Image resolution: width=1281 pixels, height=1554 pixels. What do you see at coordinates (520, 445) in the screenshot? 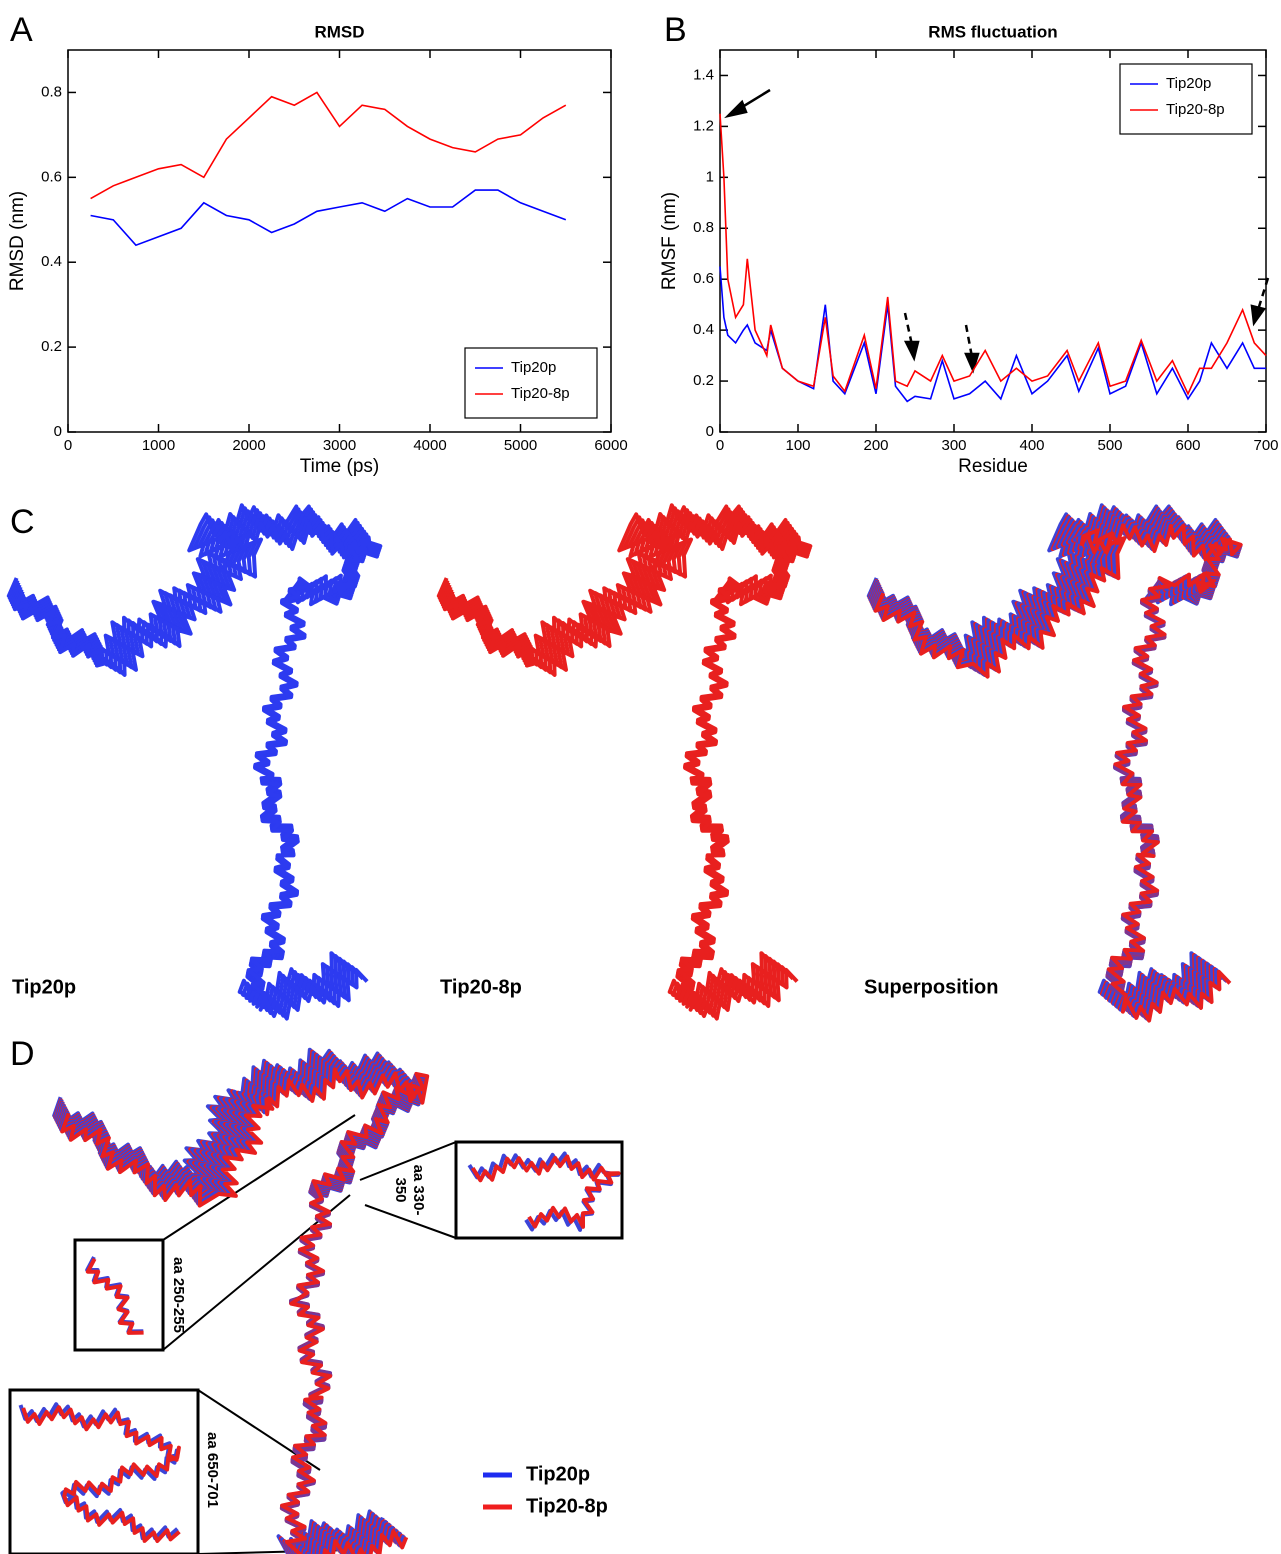
I see `x-tick-label: 5000` at bounding box center [520, 445].